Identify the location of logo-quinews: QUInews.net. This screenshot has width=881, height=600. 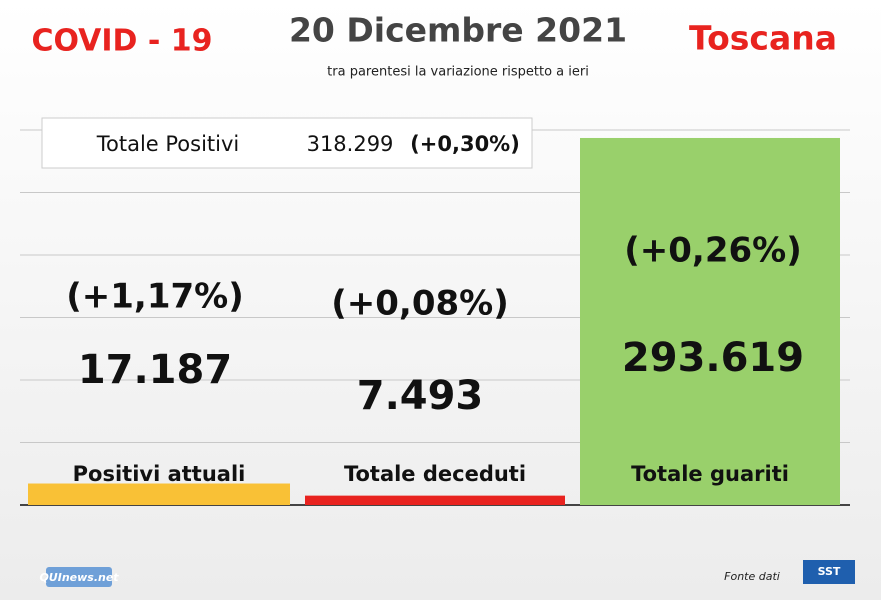
(79, 577).